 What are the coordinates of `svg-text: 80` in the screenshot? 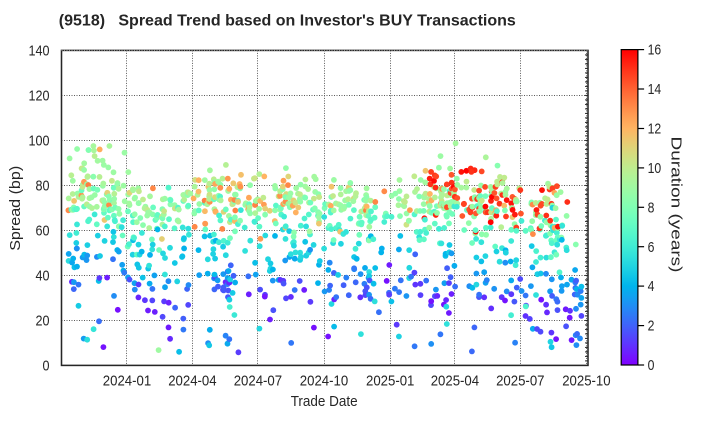 It's located at (43, 186).